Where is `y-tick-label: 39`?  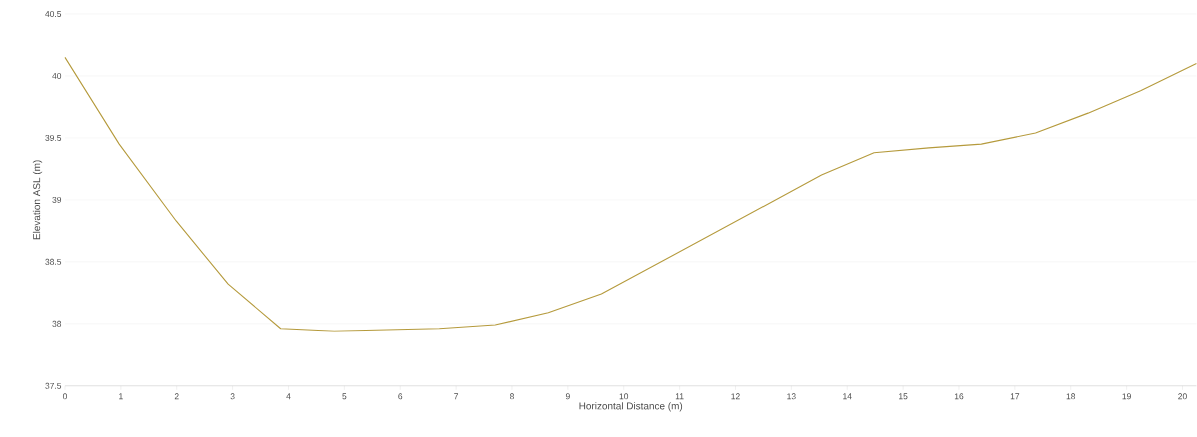
y-tick-label: 39 is located at coordinates (57, 200).